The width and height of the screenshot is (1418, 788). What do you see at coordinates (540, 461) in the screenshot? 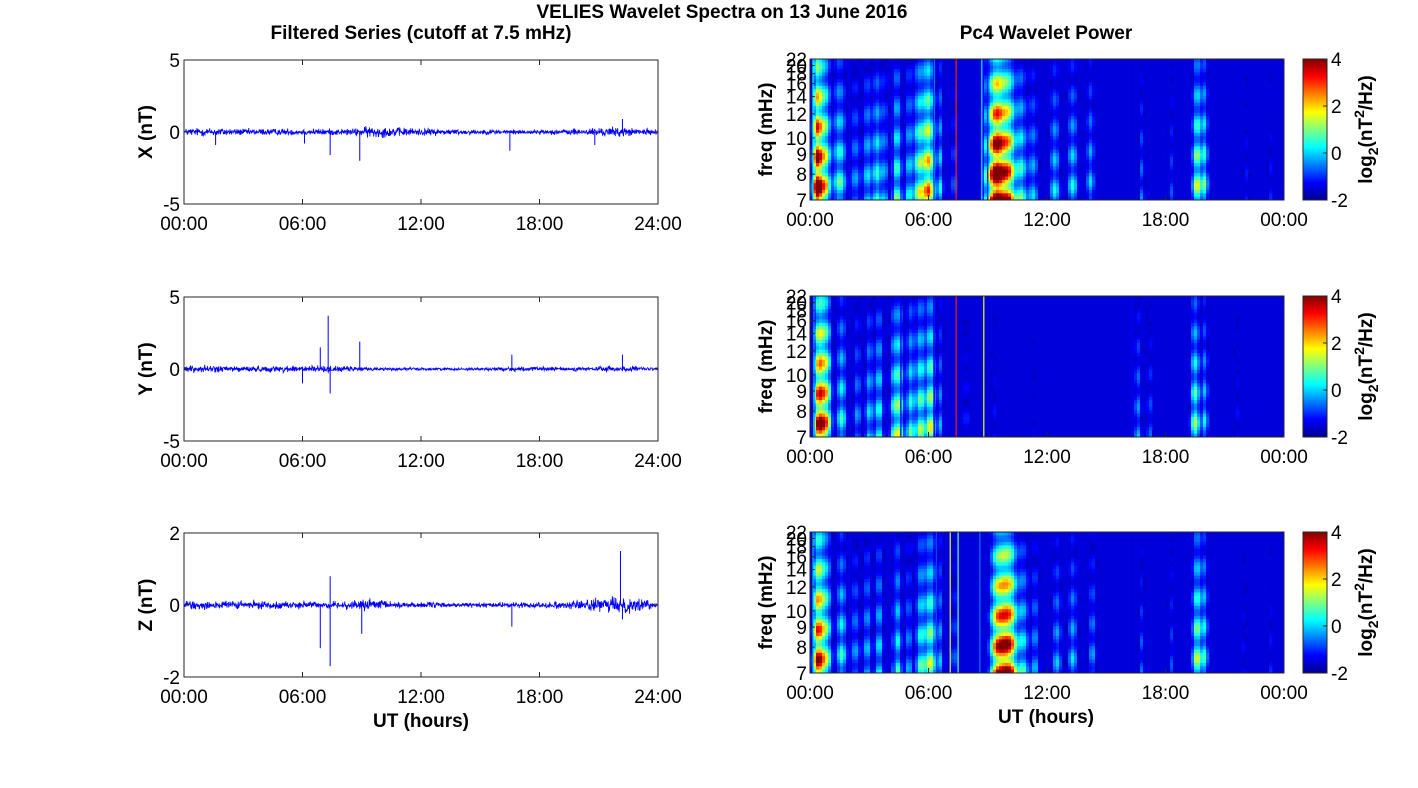
I see `x-tick-label: 18:00` at bounding box center [540, 461].